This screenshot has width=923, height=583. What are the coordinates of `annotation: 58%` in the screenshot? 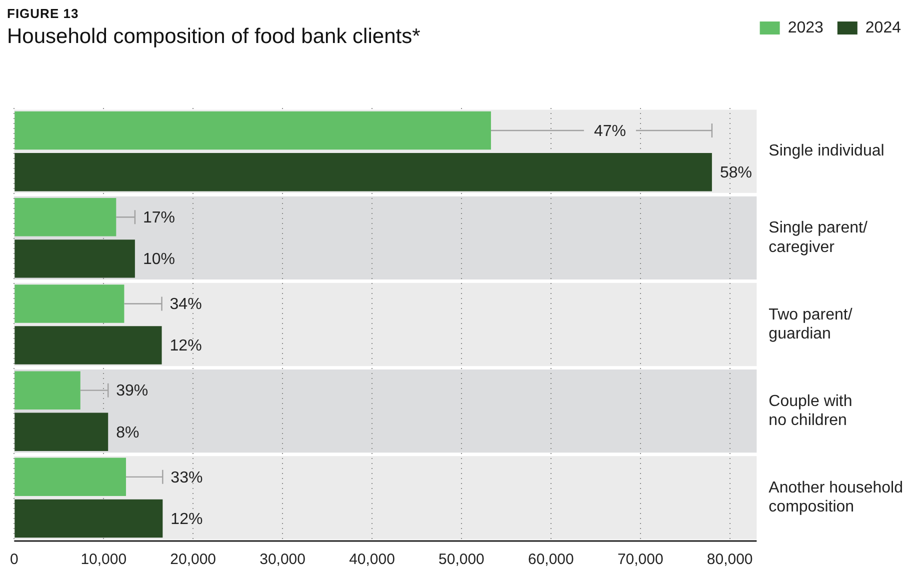 It's located at (736, 173).